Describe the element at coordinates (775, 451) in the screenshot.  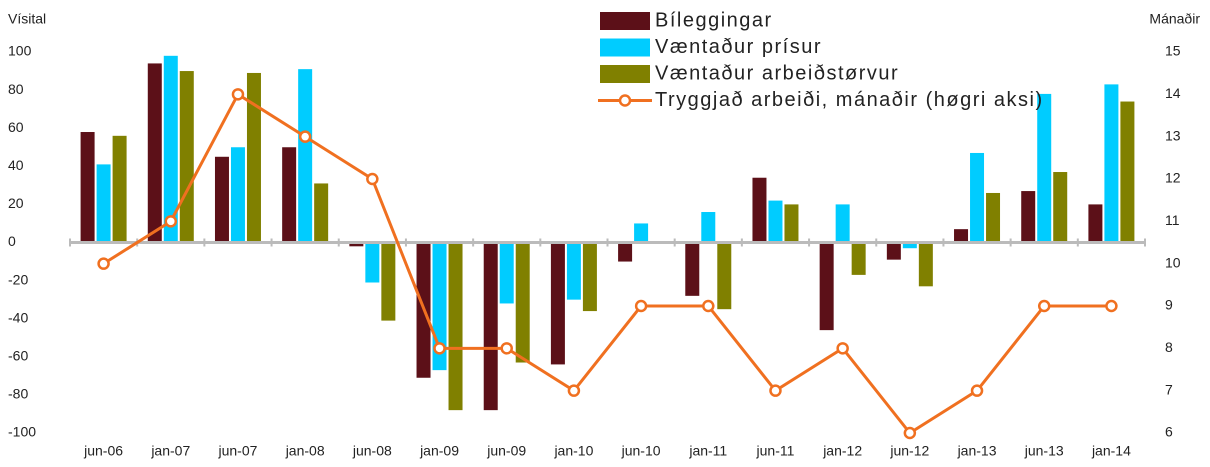
I see `x-tick-label: jun-11` at that location.